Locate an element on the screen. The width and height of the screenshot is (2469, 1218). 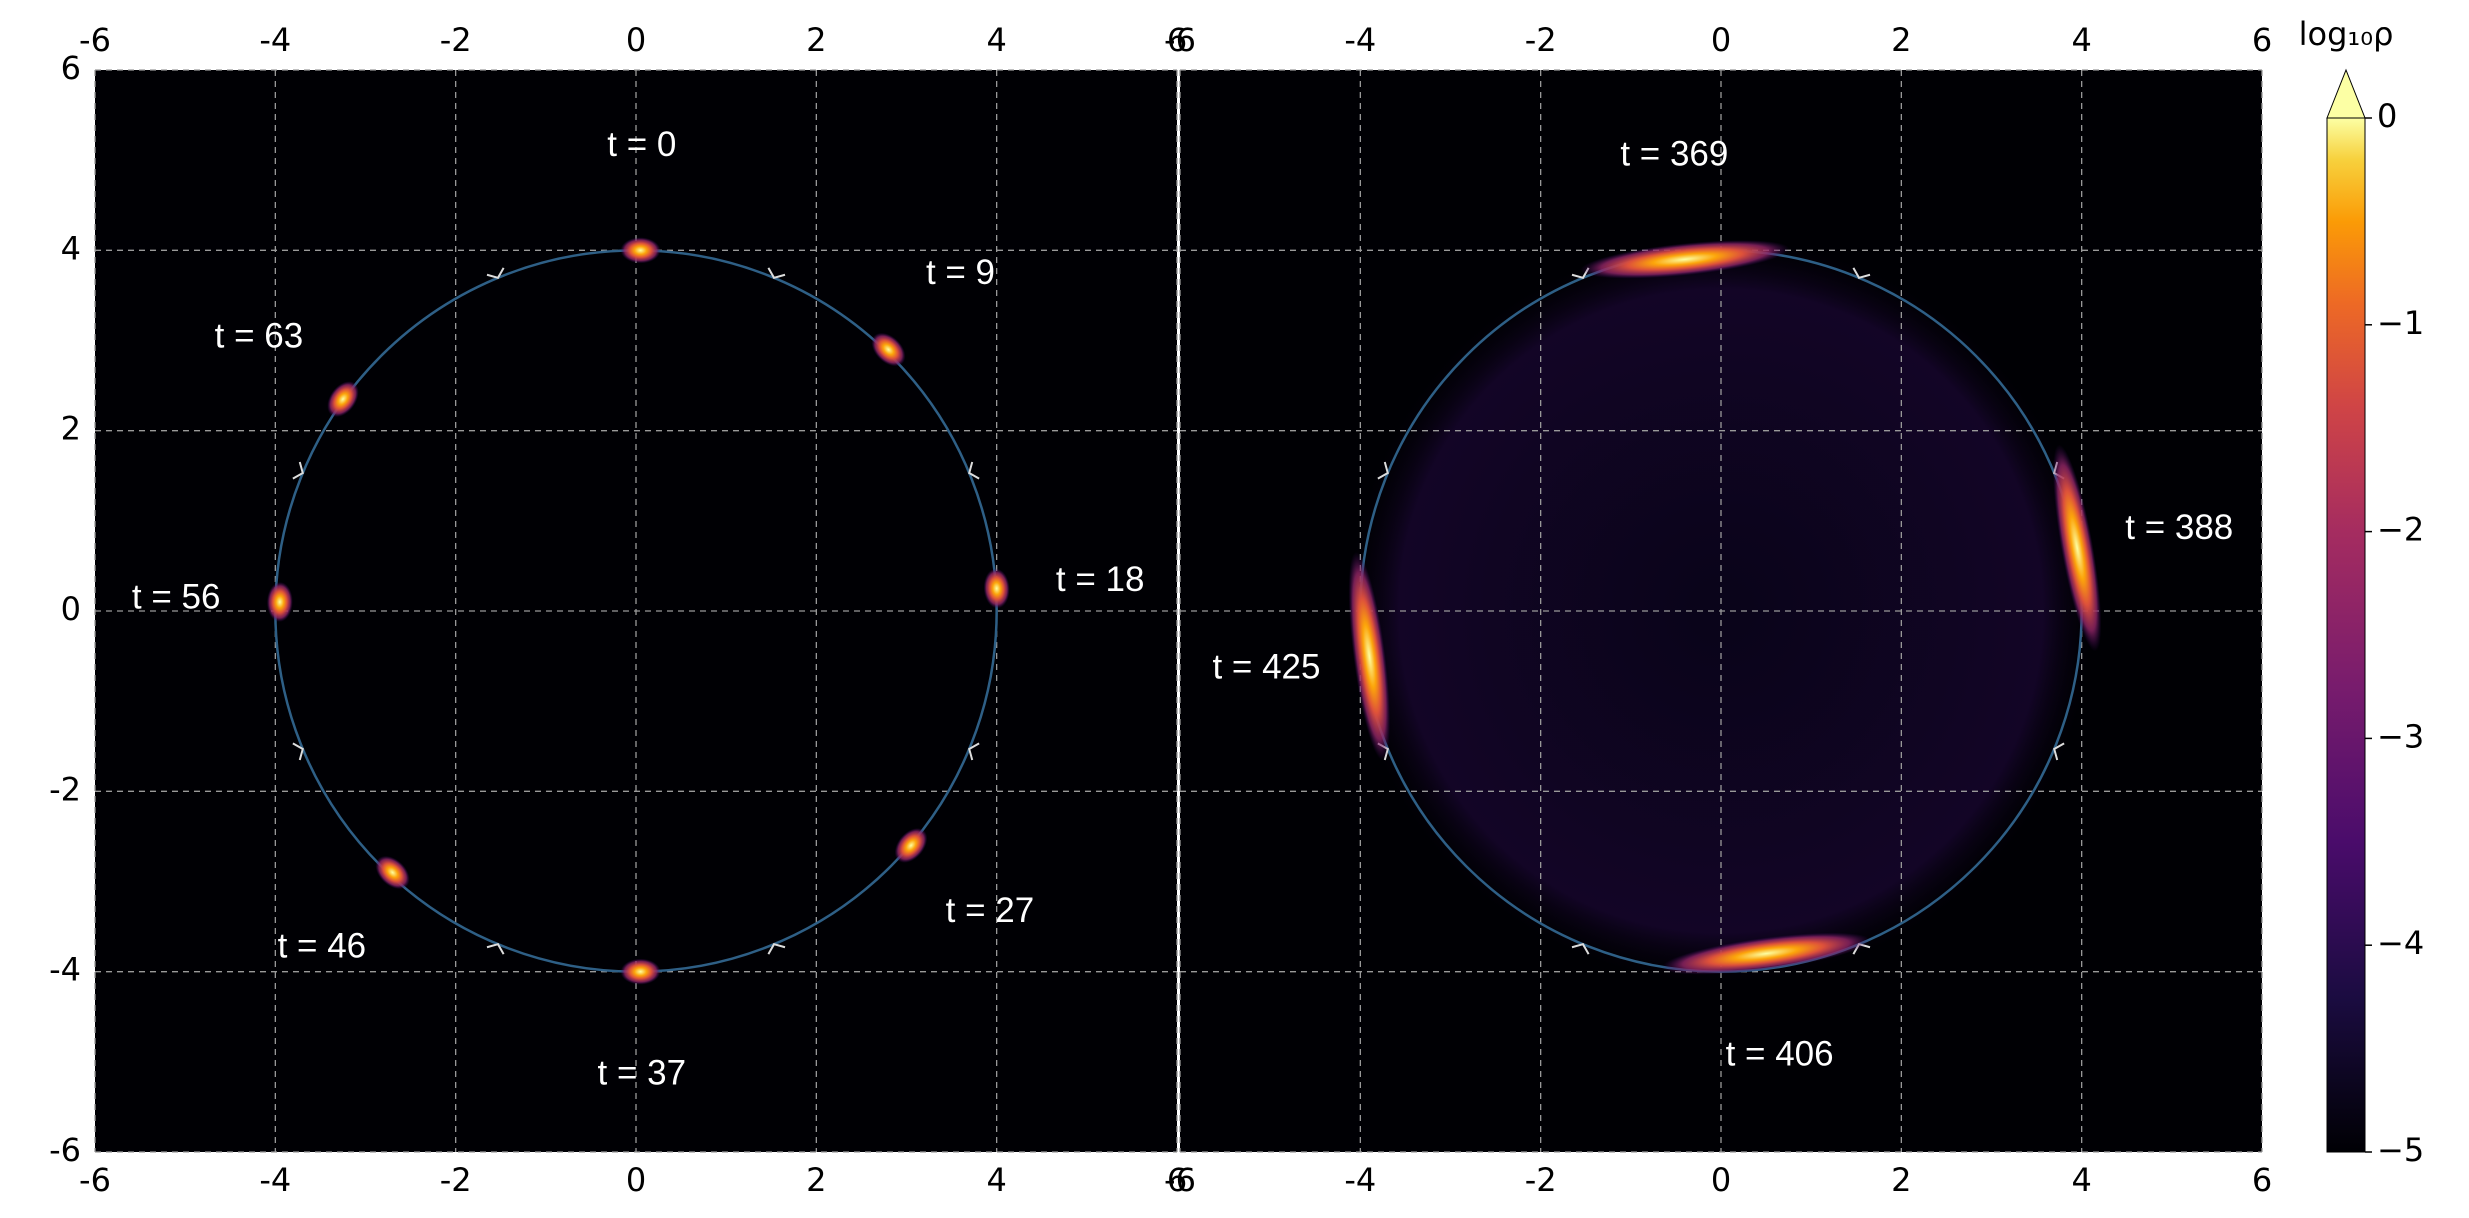
snapshot-label: t = 425 is located at coordinates (1266, 667).